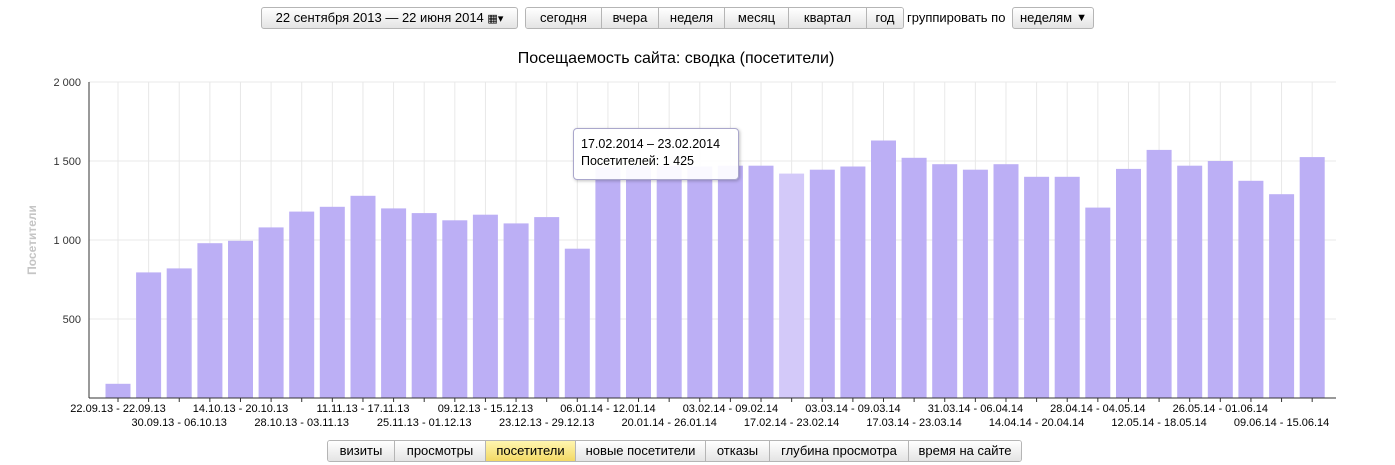 This screenshot has width=1395, height=465. What do you see at coordinates (965, 451) in the screenshot?
I see `tab-time-on-site: время на сайте` at bounding box center [965, 451].